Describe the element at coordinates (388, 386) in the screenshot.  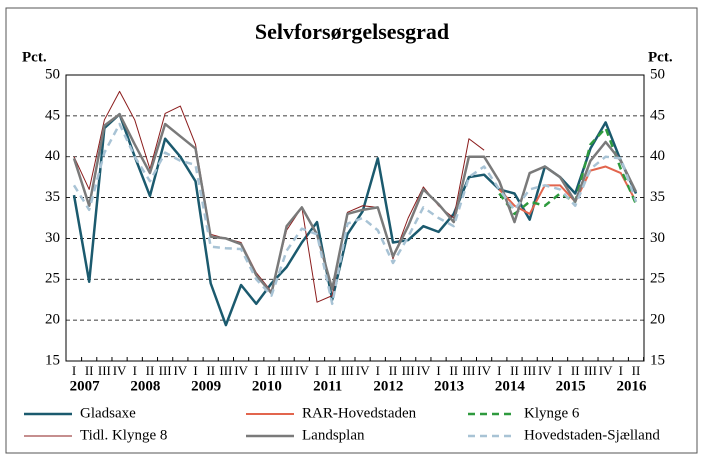
I see `year-label: 2012` at that location.